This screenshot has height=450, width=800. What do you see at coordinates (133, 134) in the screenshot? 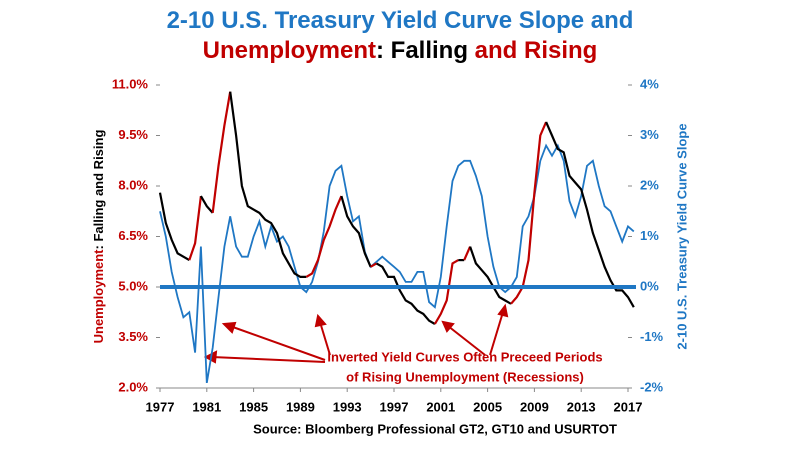
I see `y-tick-label: 9.5%` at bounding box center [133, 134].